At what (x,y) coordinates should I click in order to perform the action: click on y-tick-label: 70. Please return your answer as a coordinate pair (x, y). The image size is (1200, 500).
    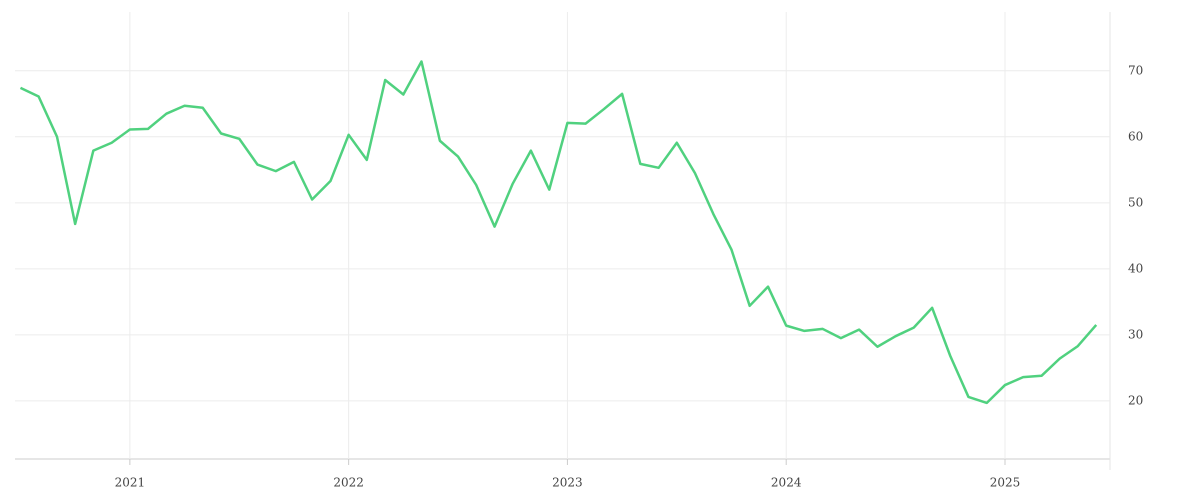
    Looking at the image, I should click on (1135, 70).